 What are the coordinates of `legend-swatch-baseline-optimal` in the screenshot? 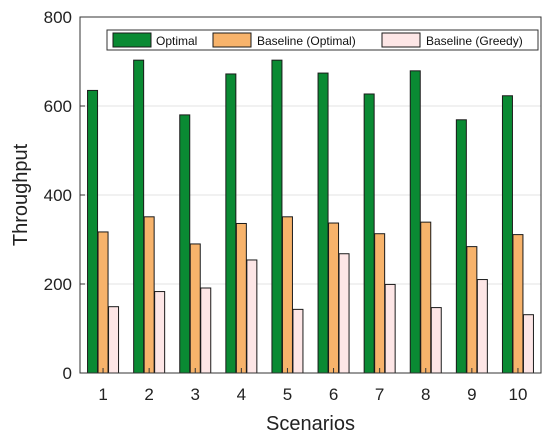 It's located at (232, 40).